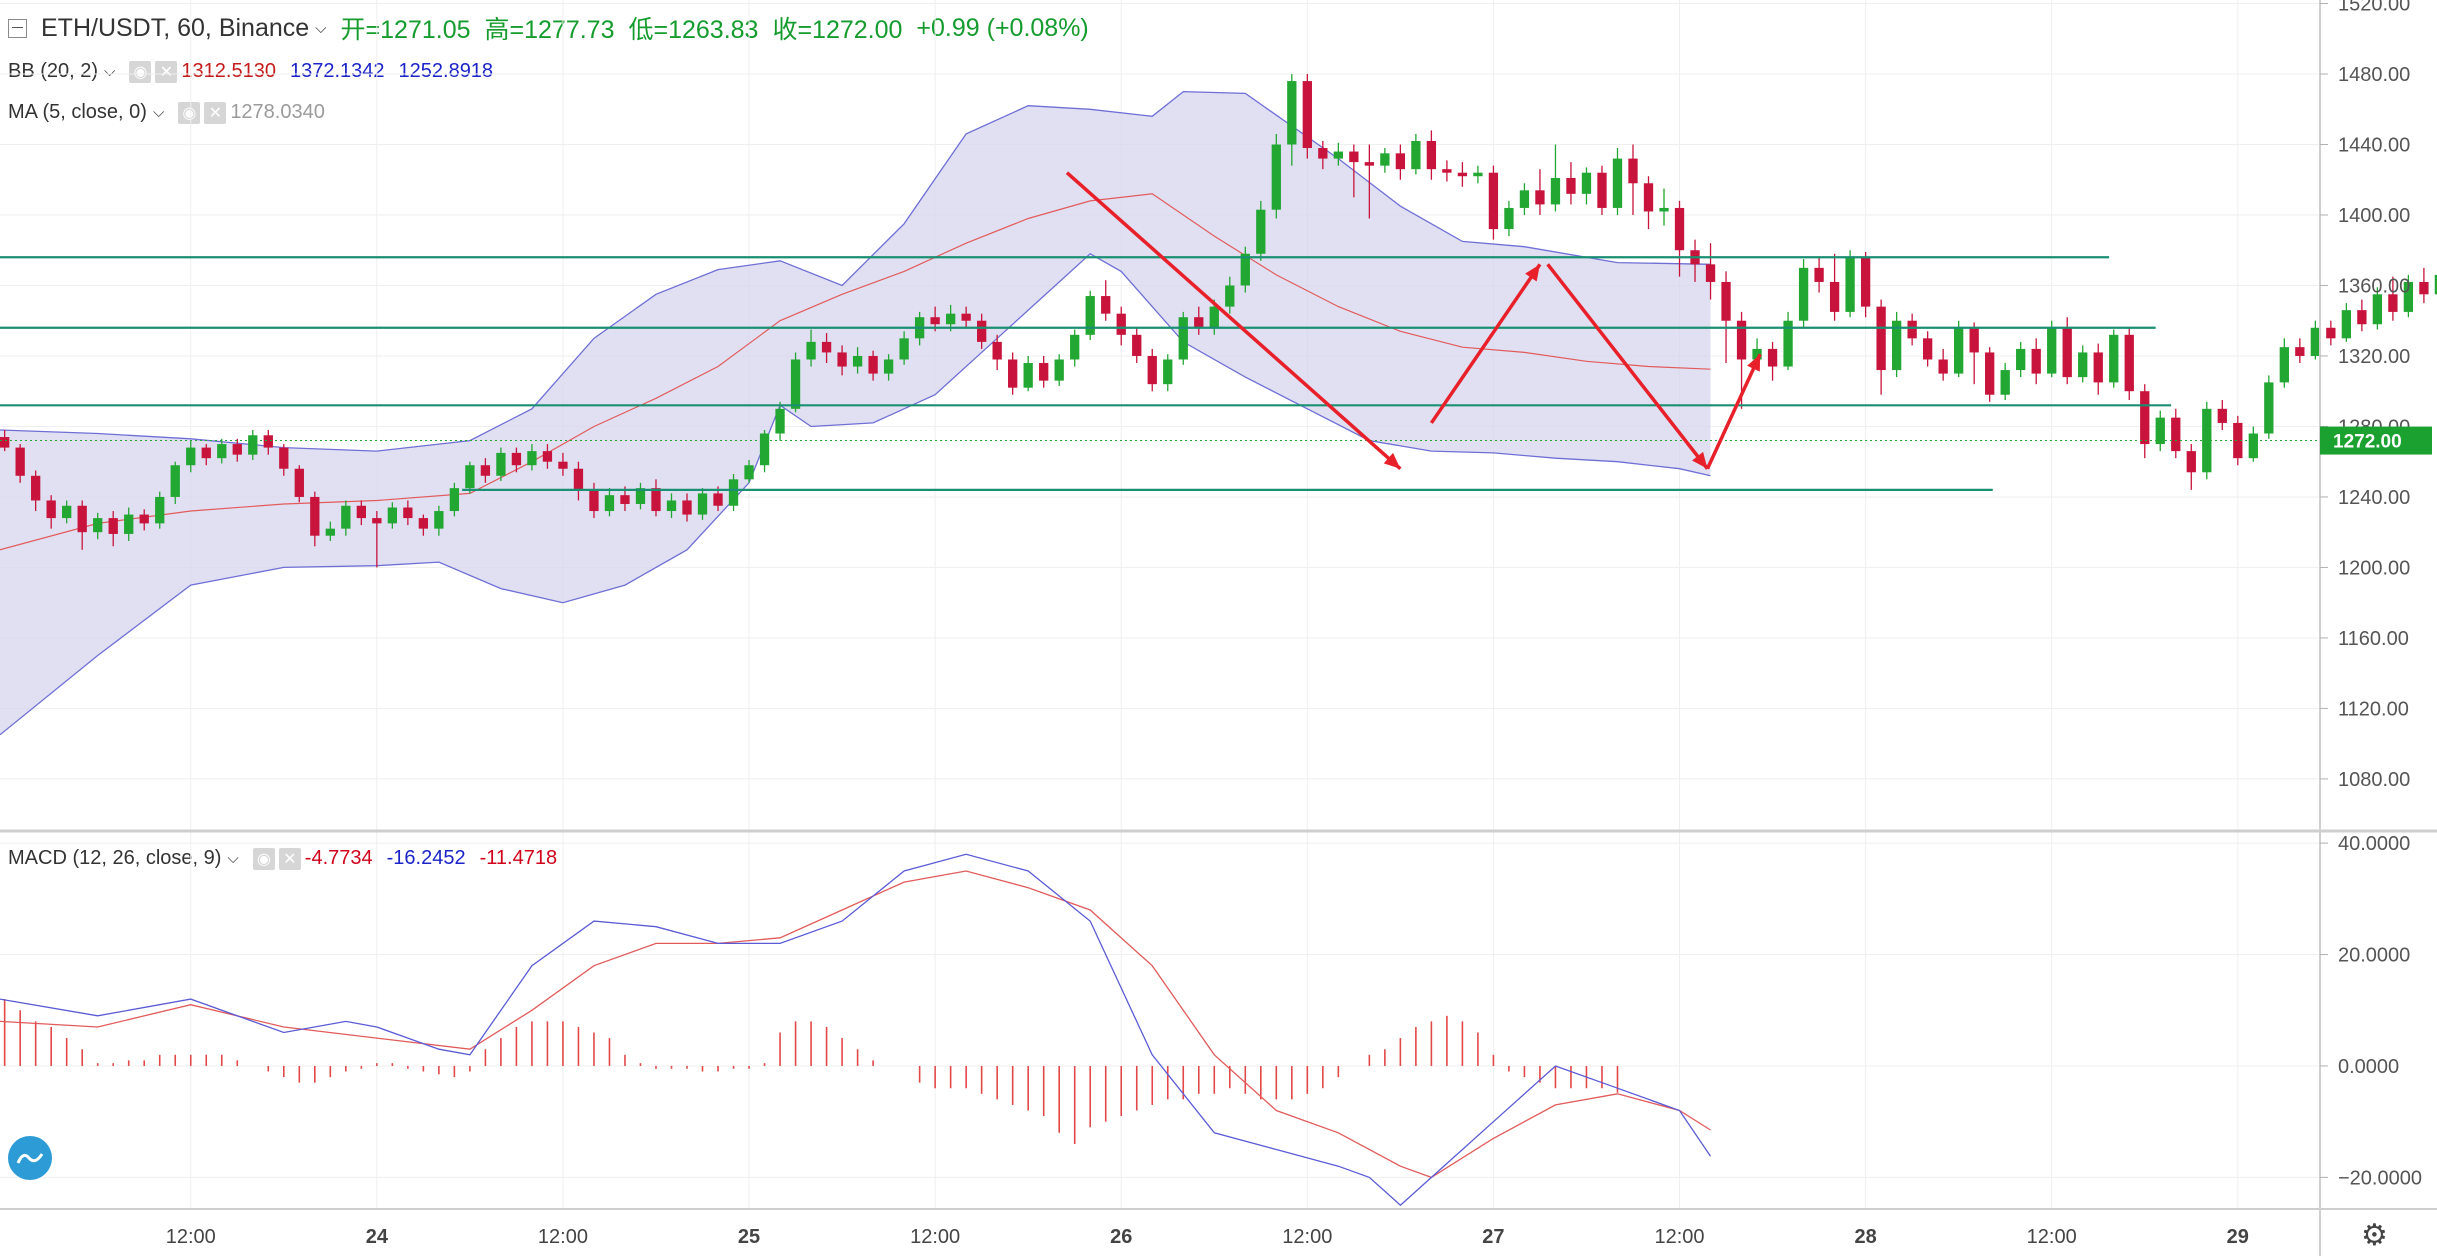 The height and width of the screenshot is (1256, 2437). I want to click on time-tick-label: 24, so click(377, 1237).